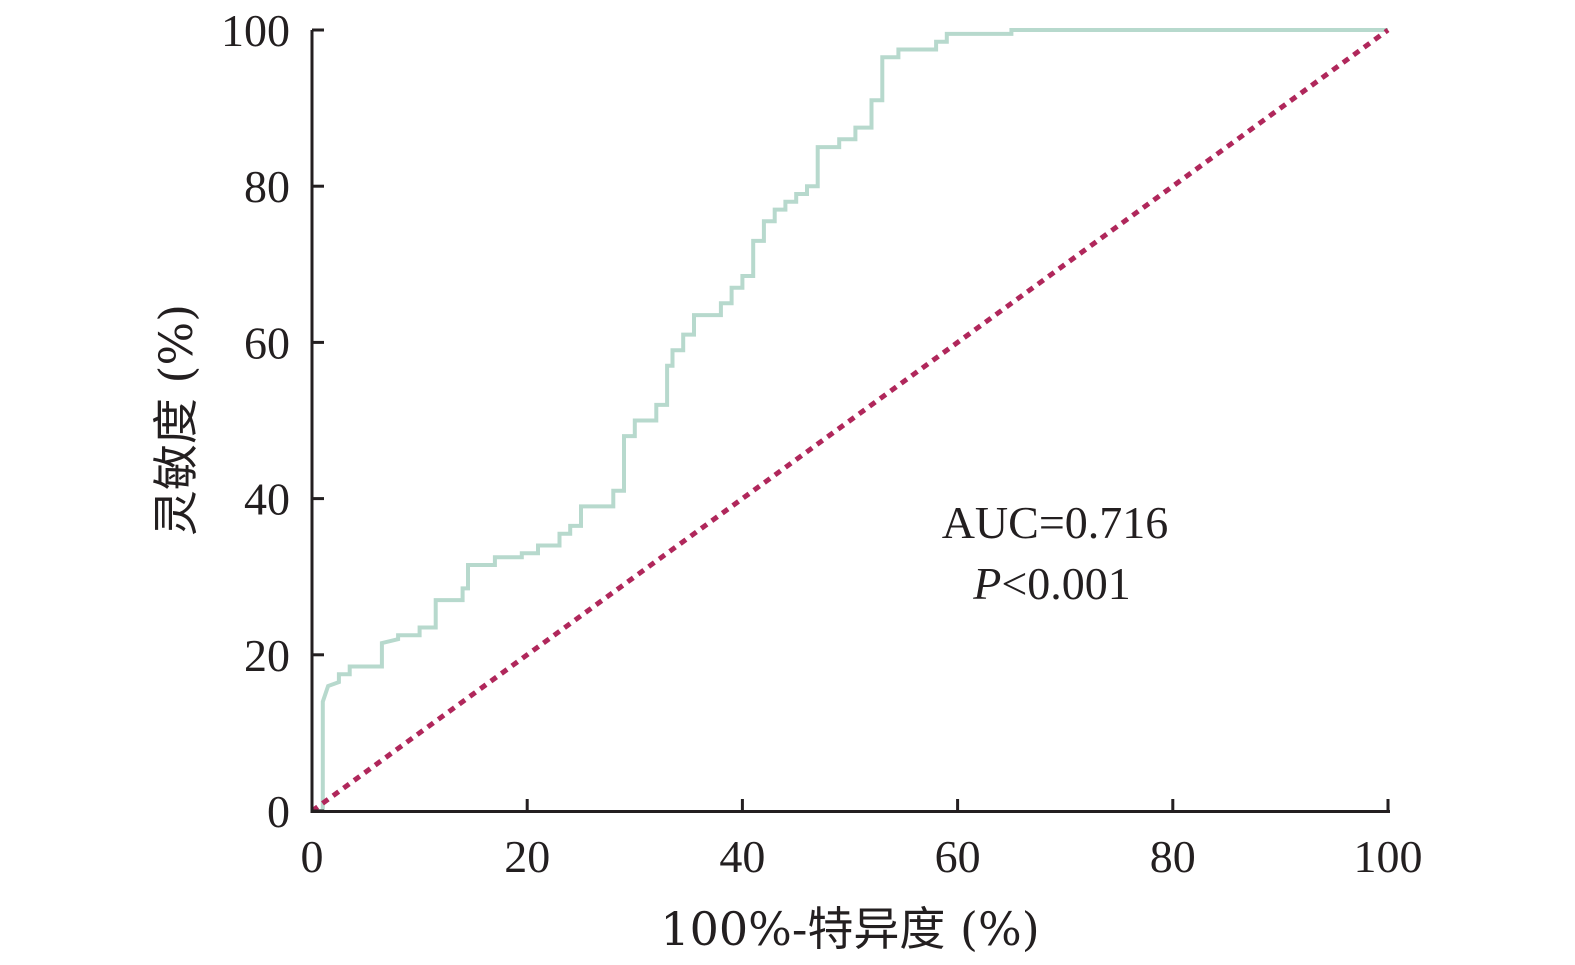  I want to click on y-tick-label: 80, so click(267, 186).